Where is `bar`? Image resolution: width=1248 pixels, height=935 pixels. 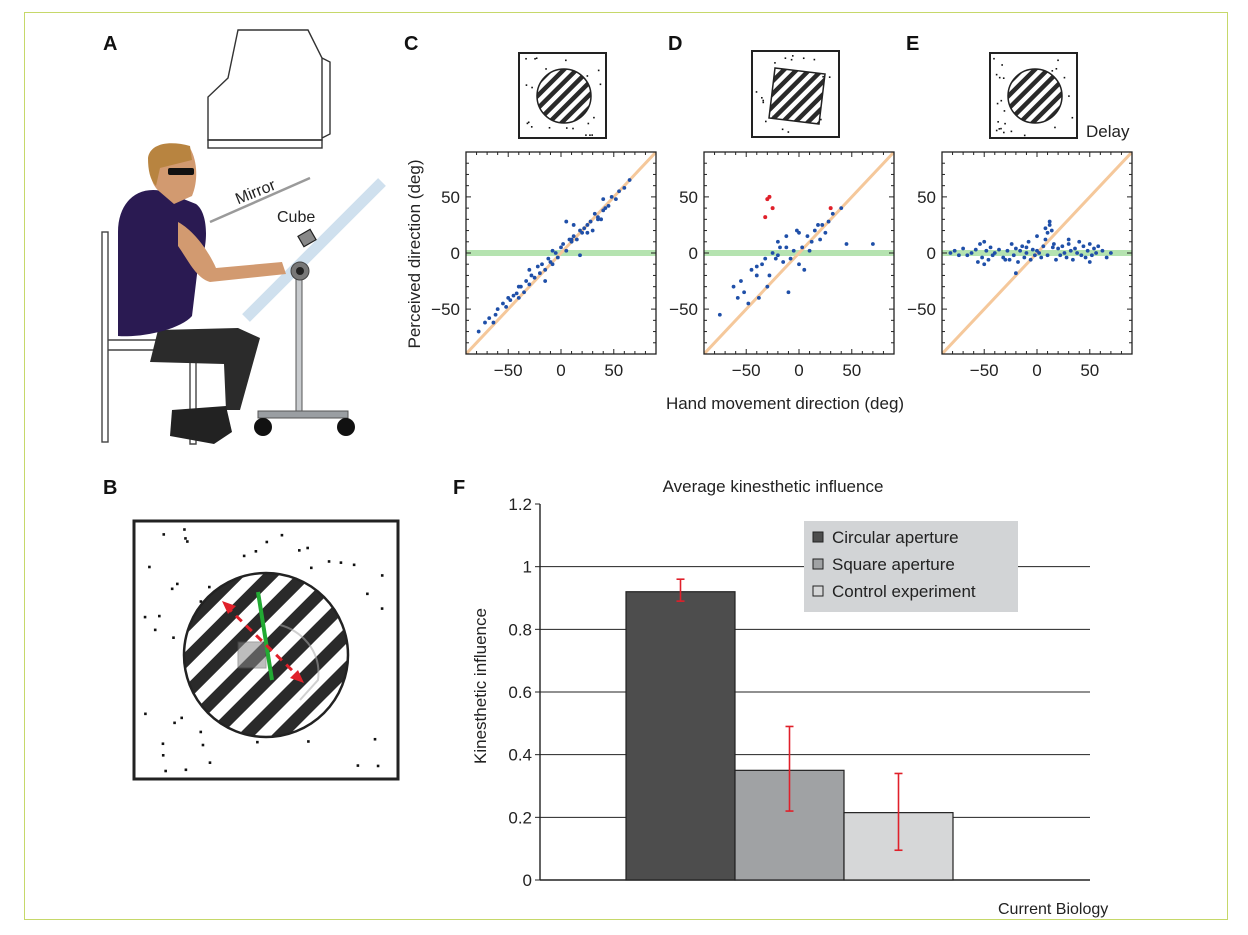 bar is located at coordinates (680, 736).